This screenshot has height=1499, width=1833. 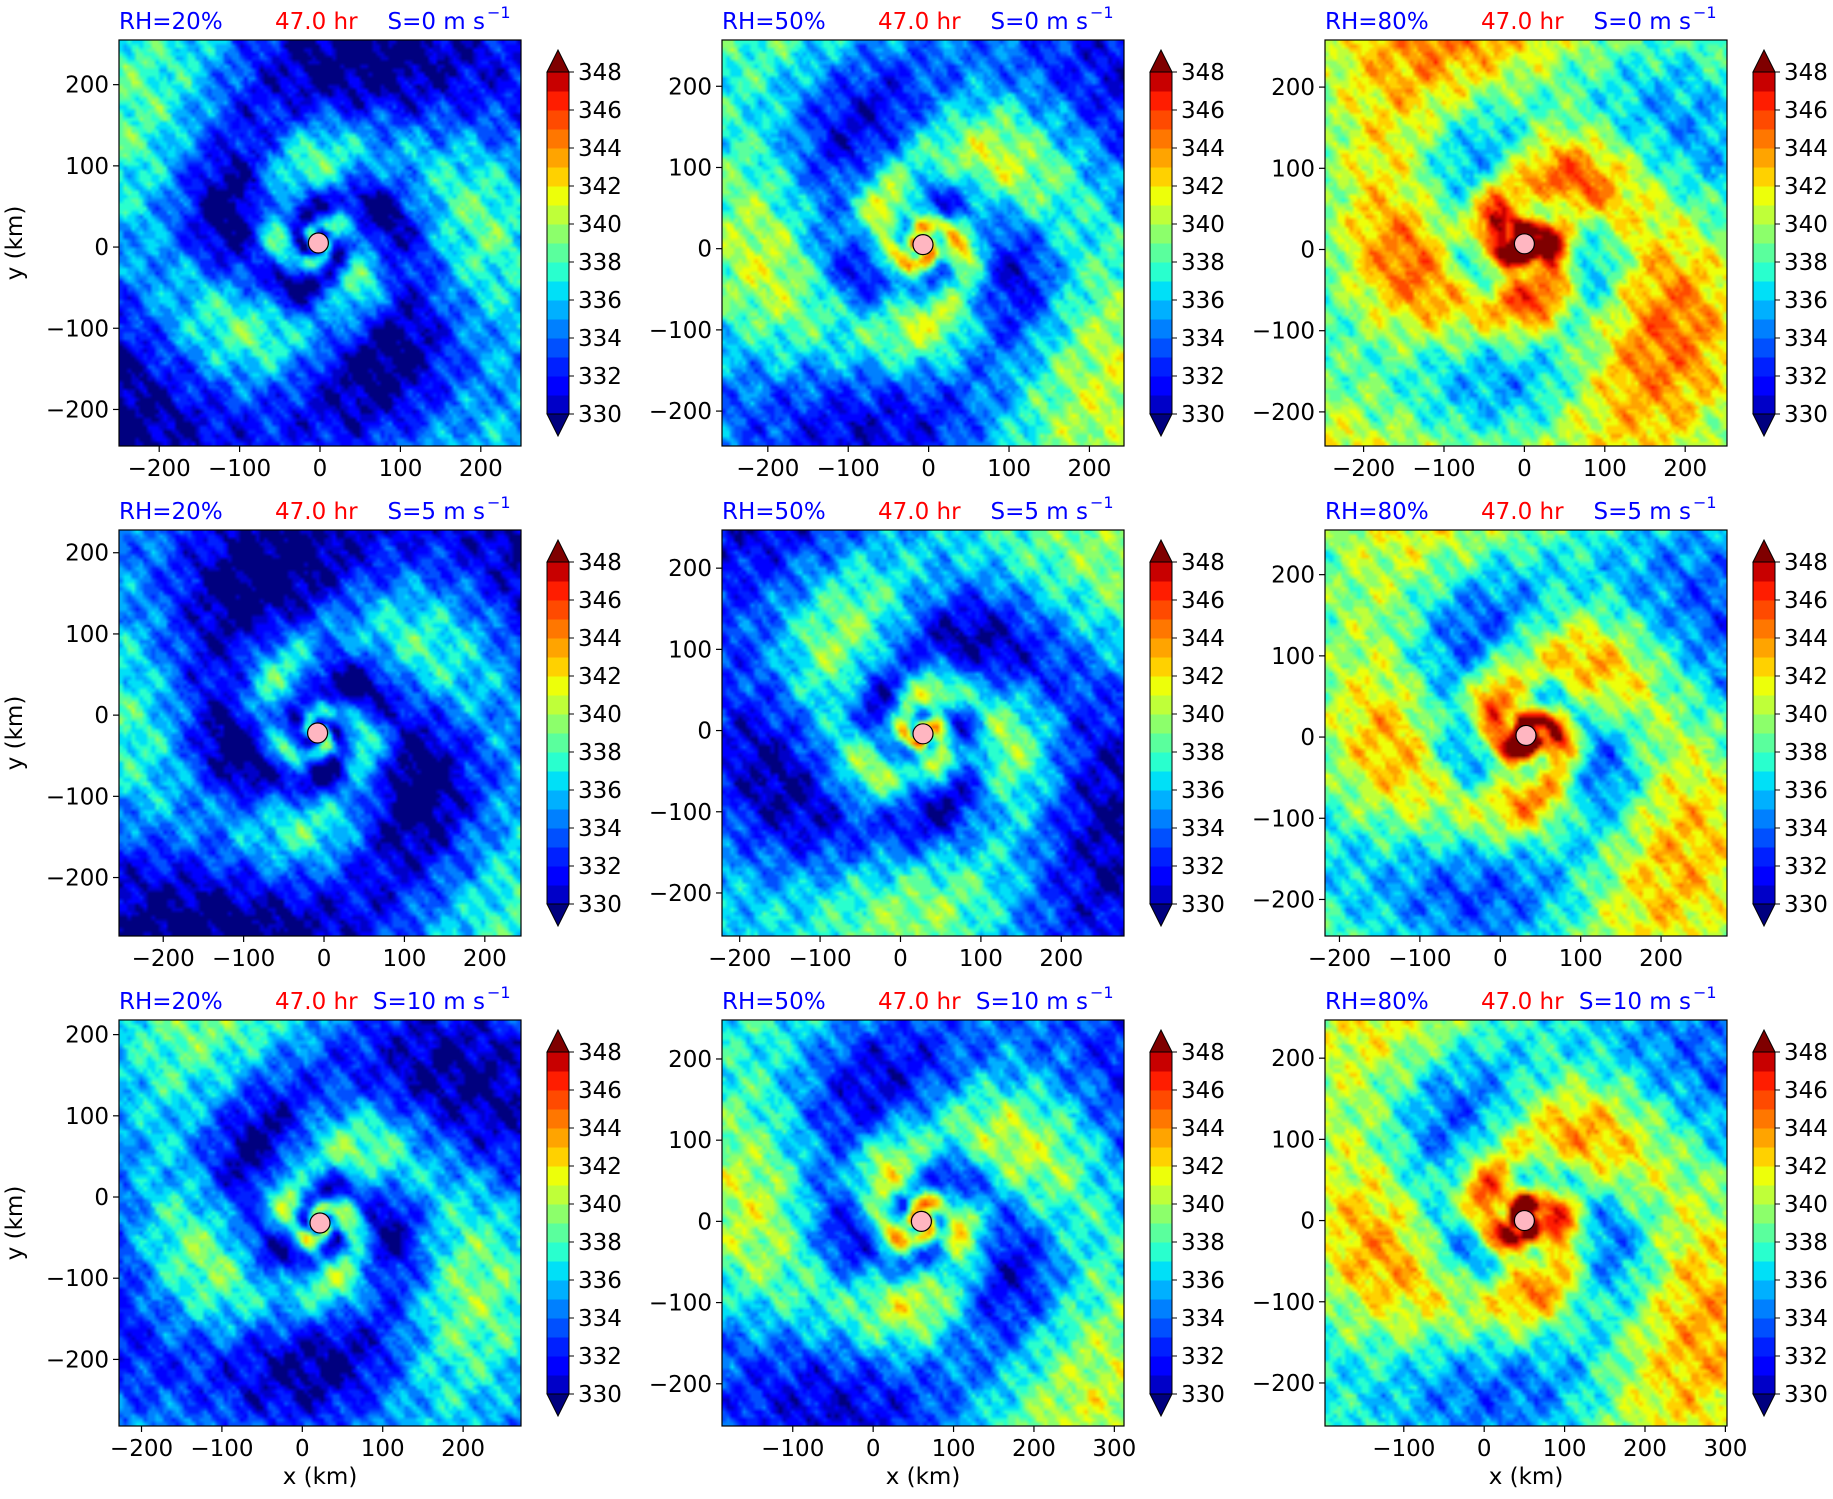 What do you see at coordinates (15, 733) in the screenshot?
I see `y-axis-label: y (km)` at bounding box center [15, 733].